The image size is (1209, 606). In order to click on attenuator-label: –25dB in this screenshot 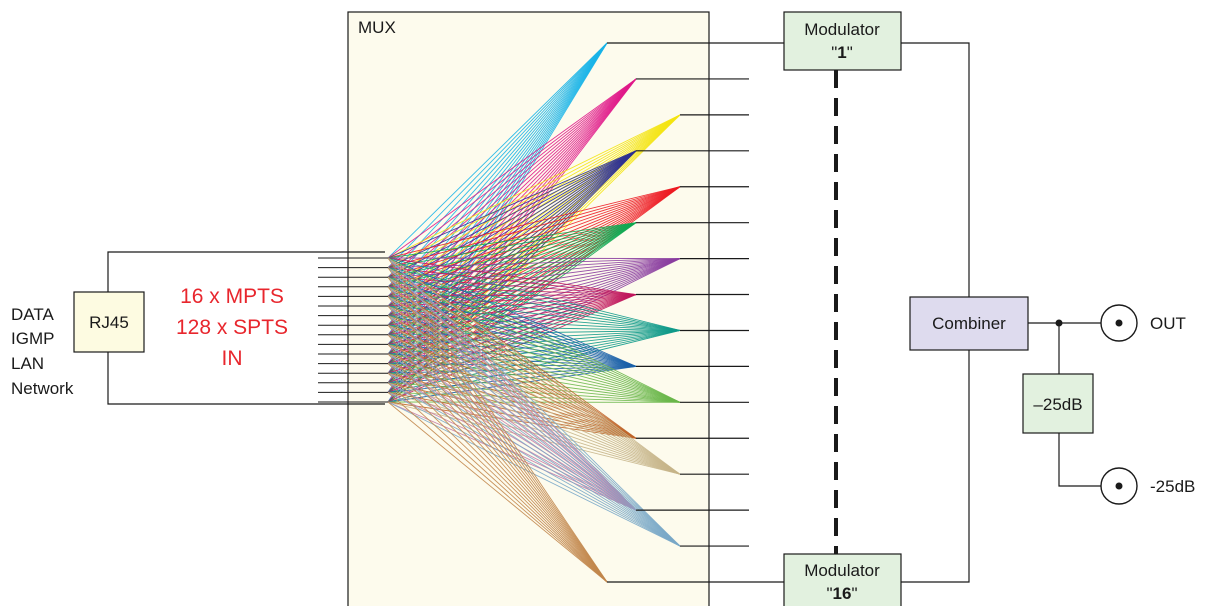, I will do `click(1057, 404)`.